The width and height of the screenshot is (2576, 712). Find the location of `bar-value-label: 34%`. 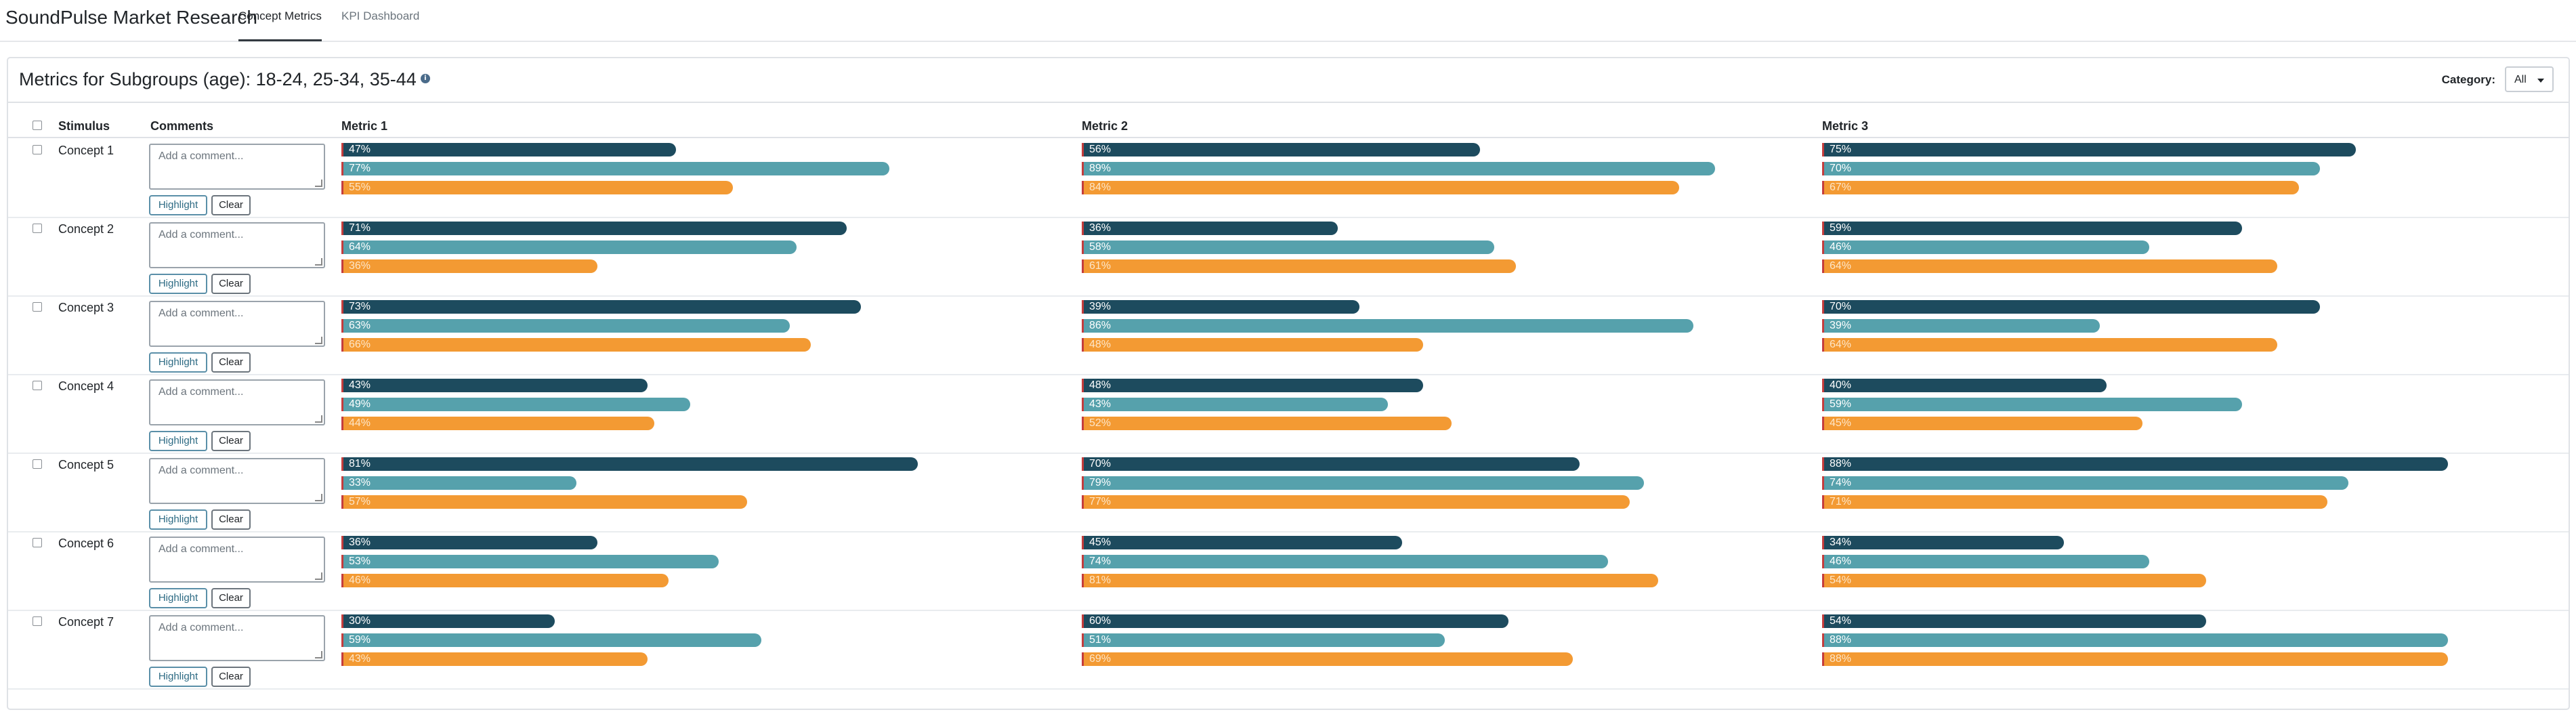

bar-value-label: 34% is located at coordinates (1841, 542).